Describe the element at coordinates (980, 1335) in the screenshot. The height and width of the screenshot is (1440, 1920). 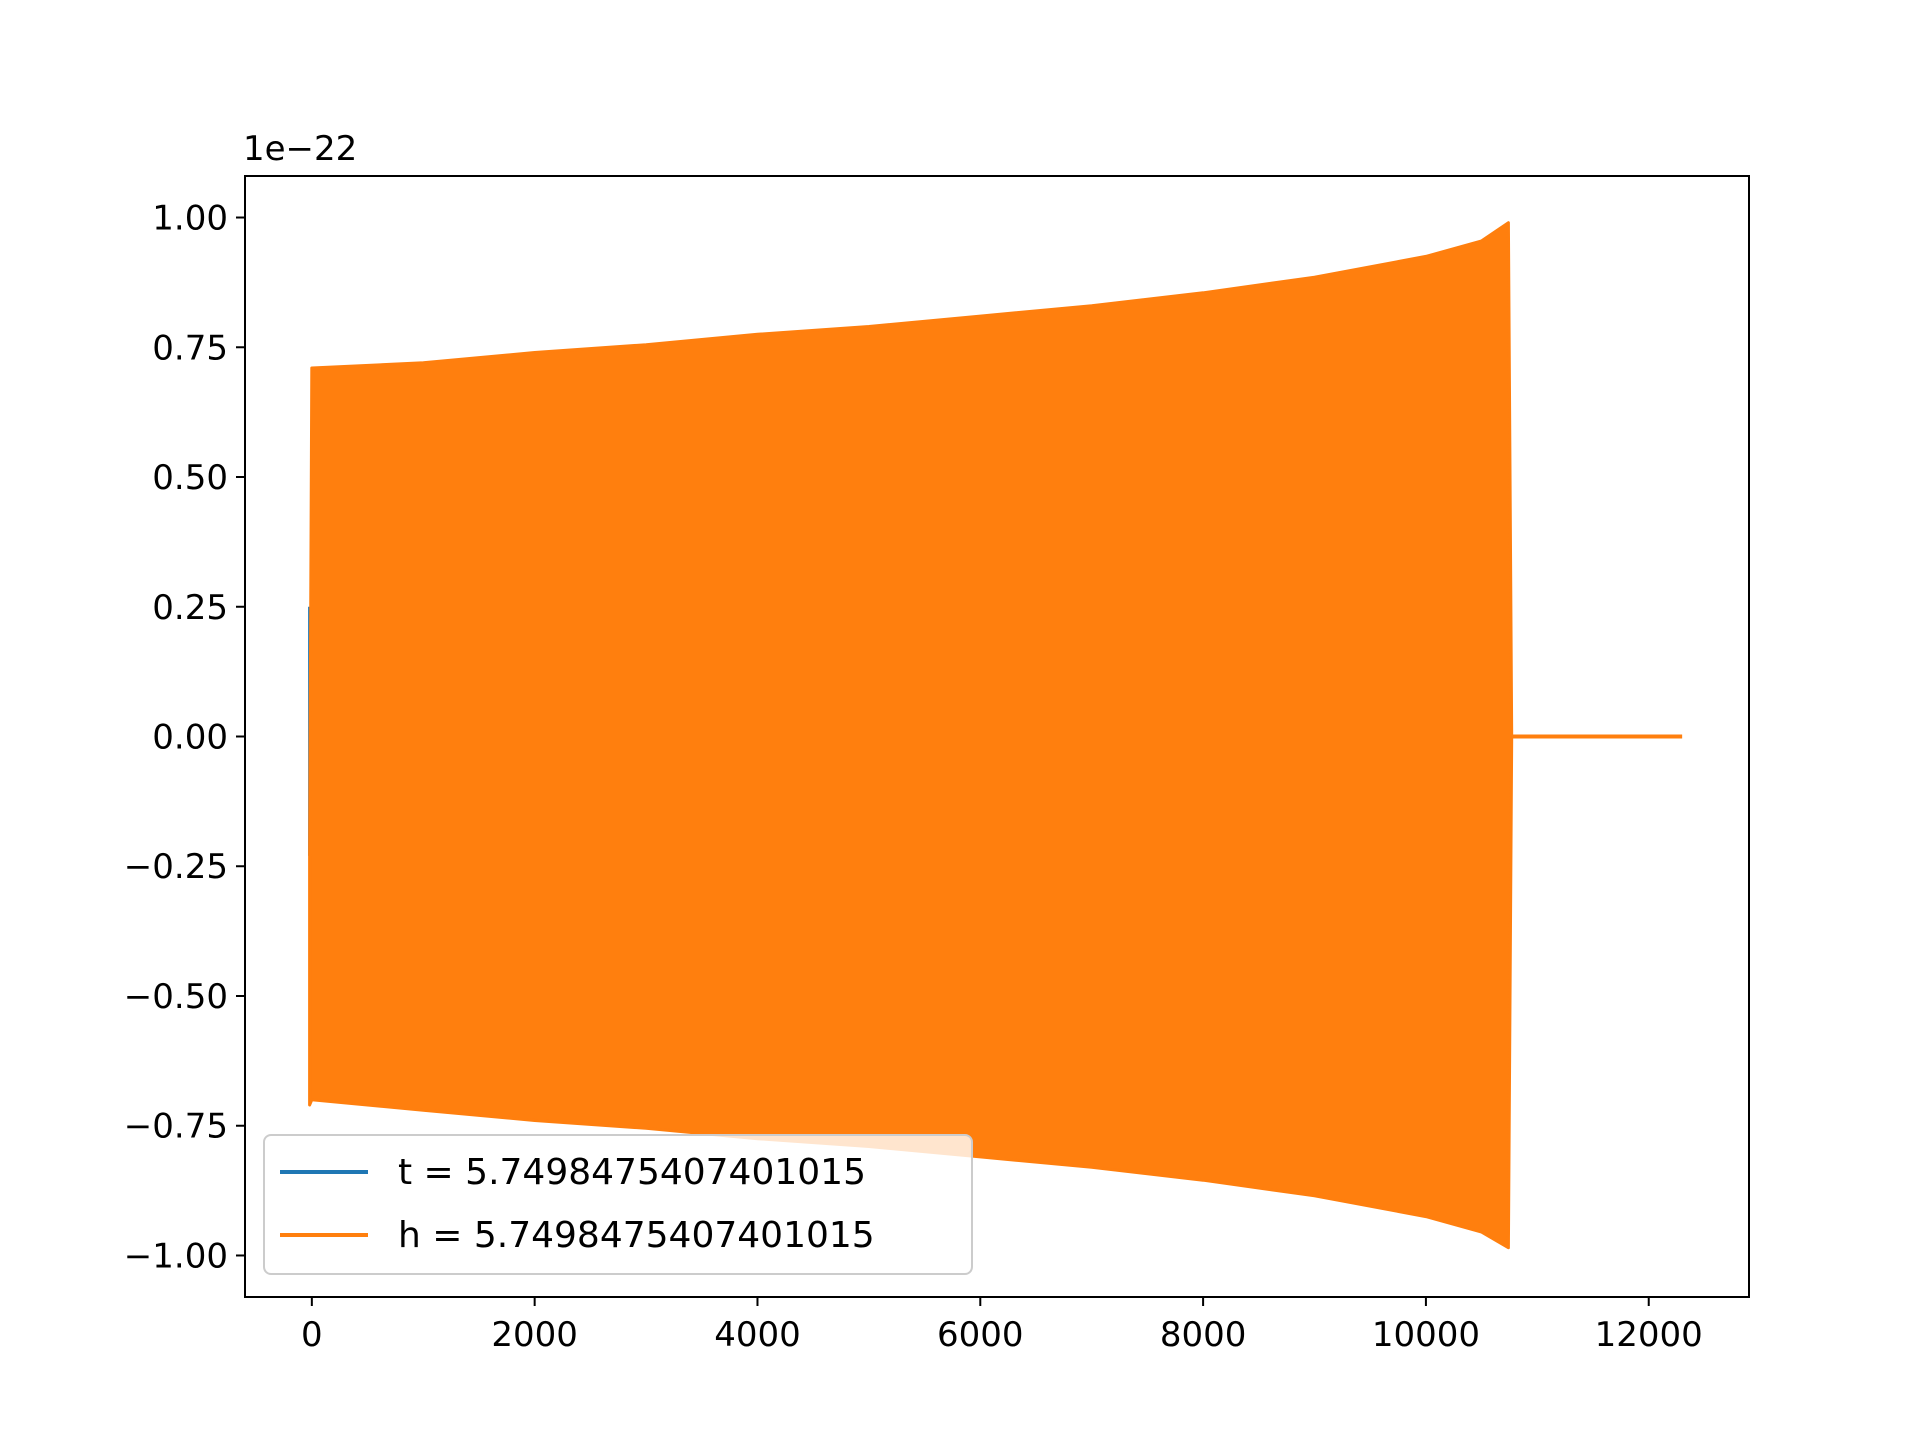
I see `x-tick-label: 6000` at that location.